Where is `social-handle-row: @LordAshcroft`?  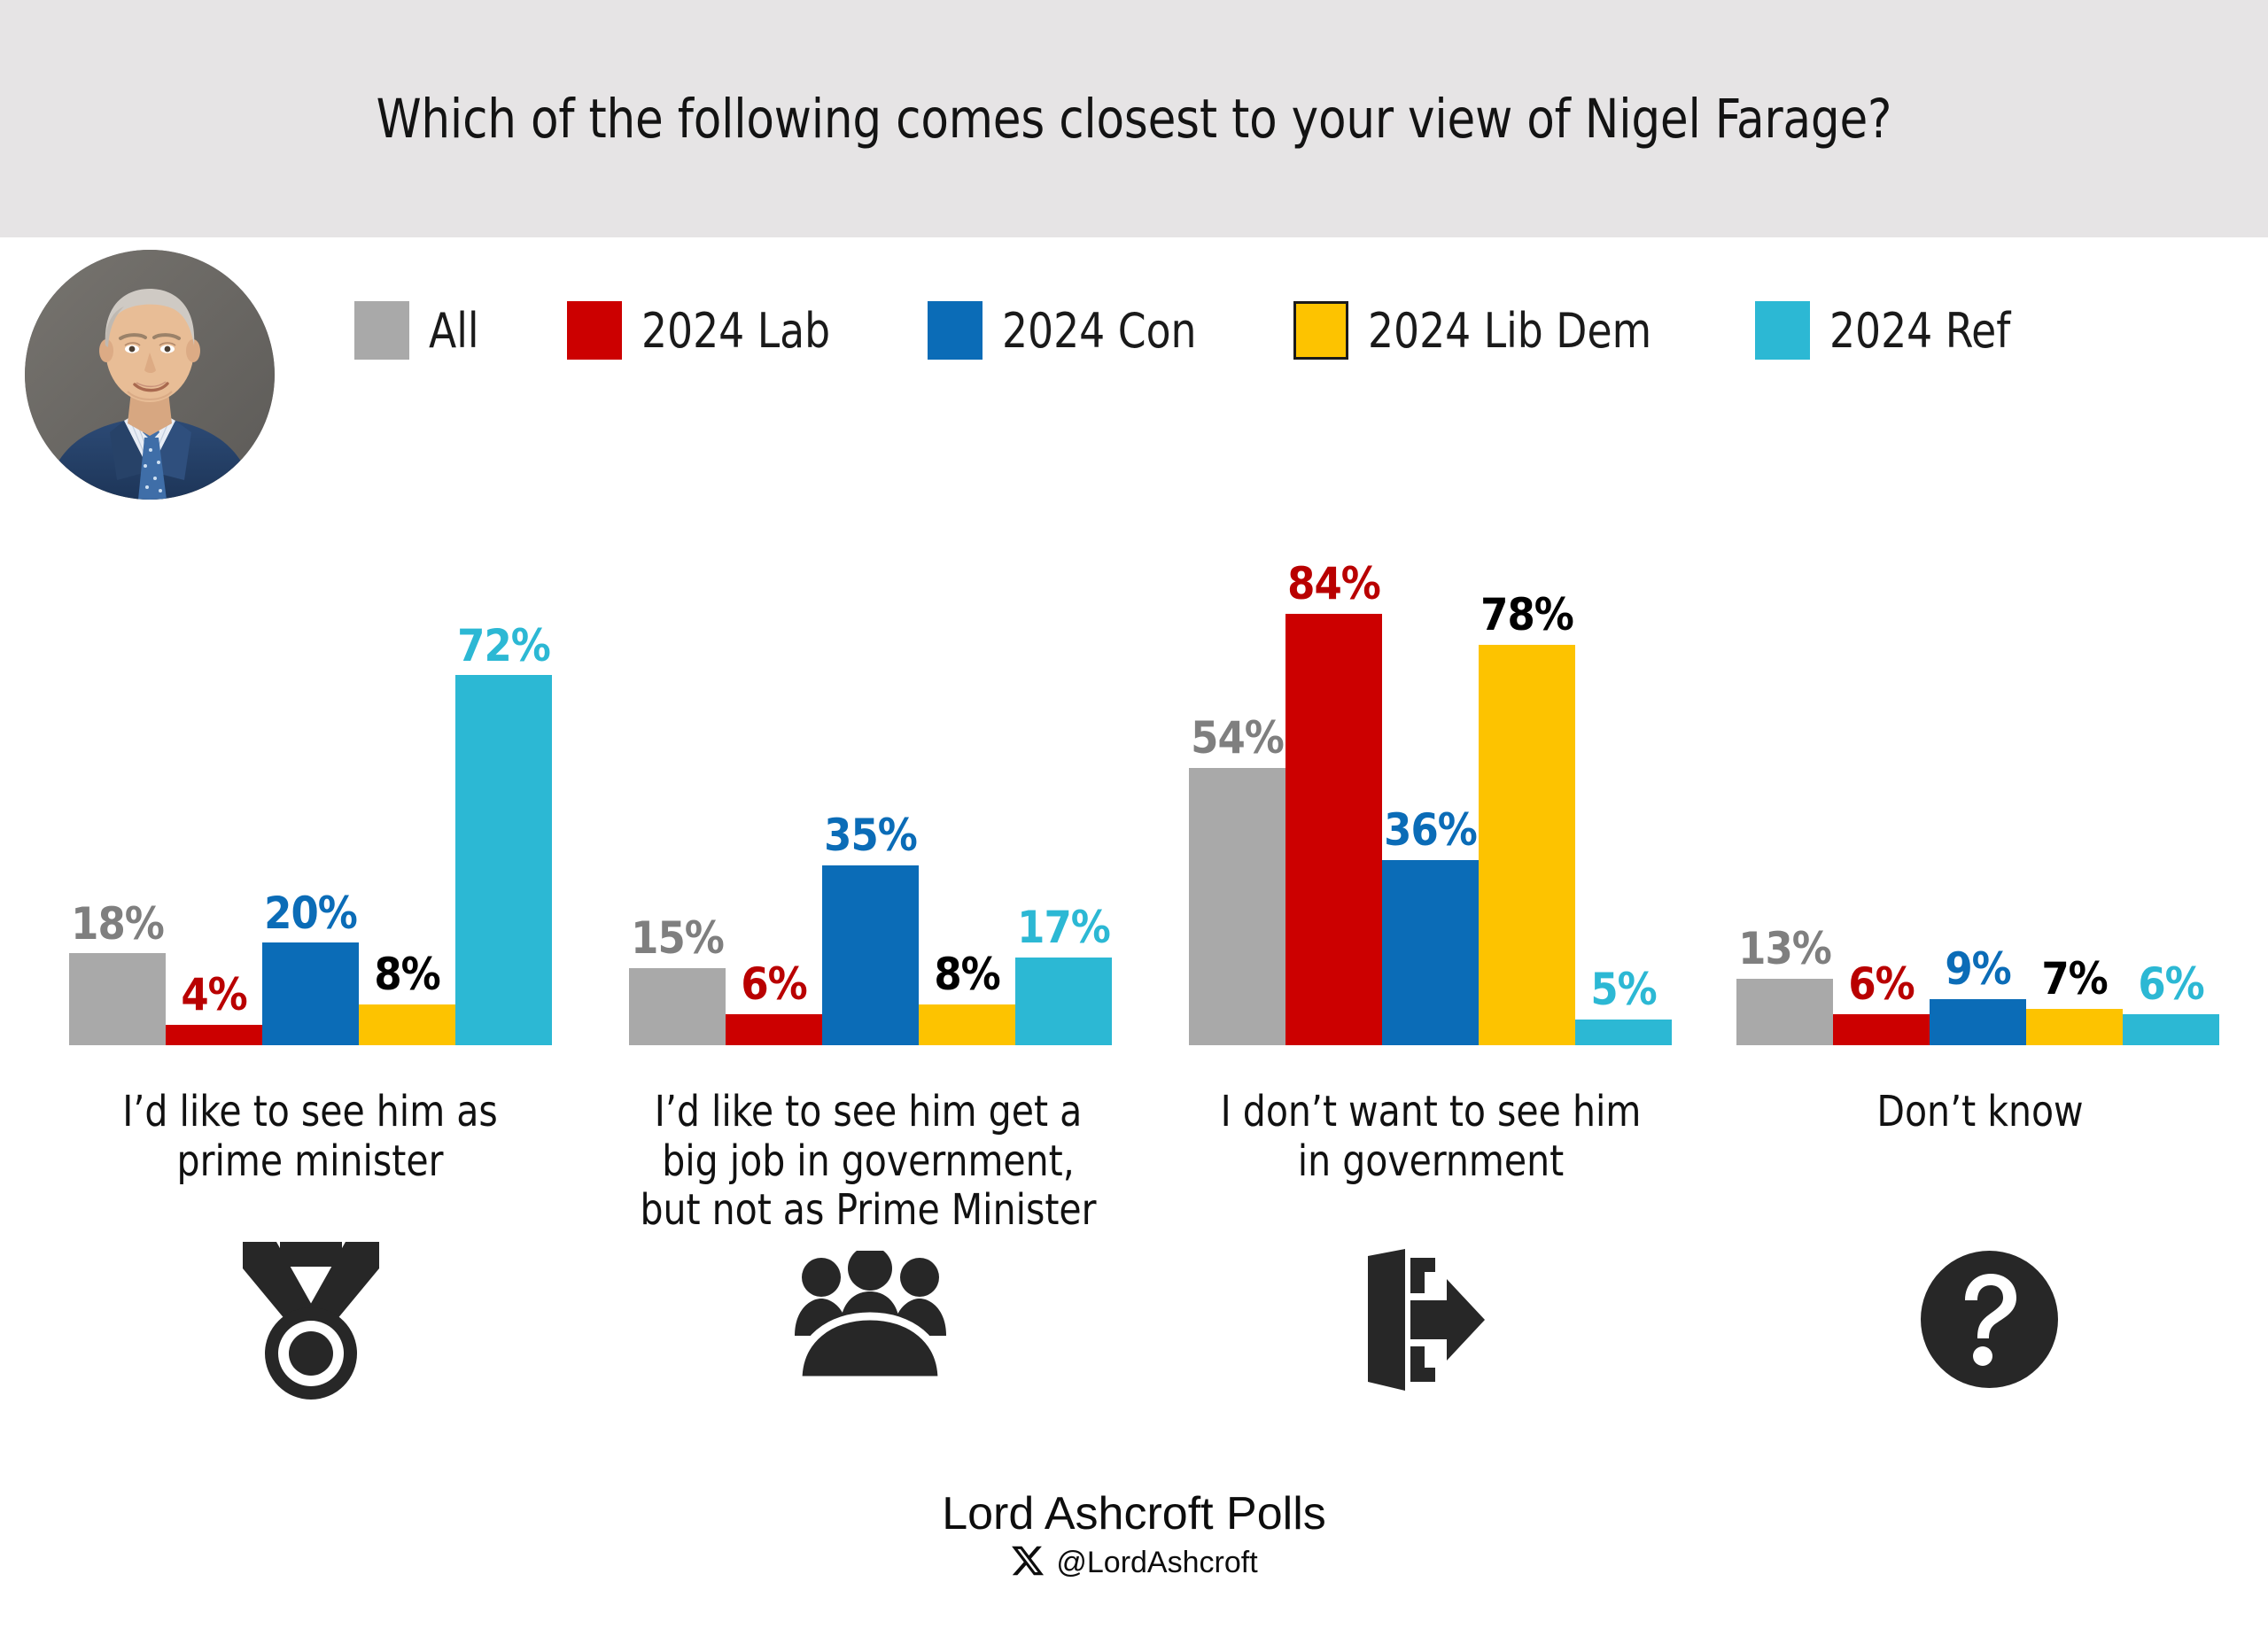
social-handle-row: @LordAshcroft is located at coordinates (1134, 1563).